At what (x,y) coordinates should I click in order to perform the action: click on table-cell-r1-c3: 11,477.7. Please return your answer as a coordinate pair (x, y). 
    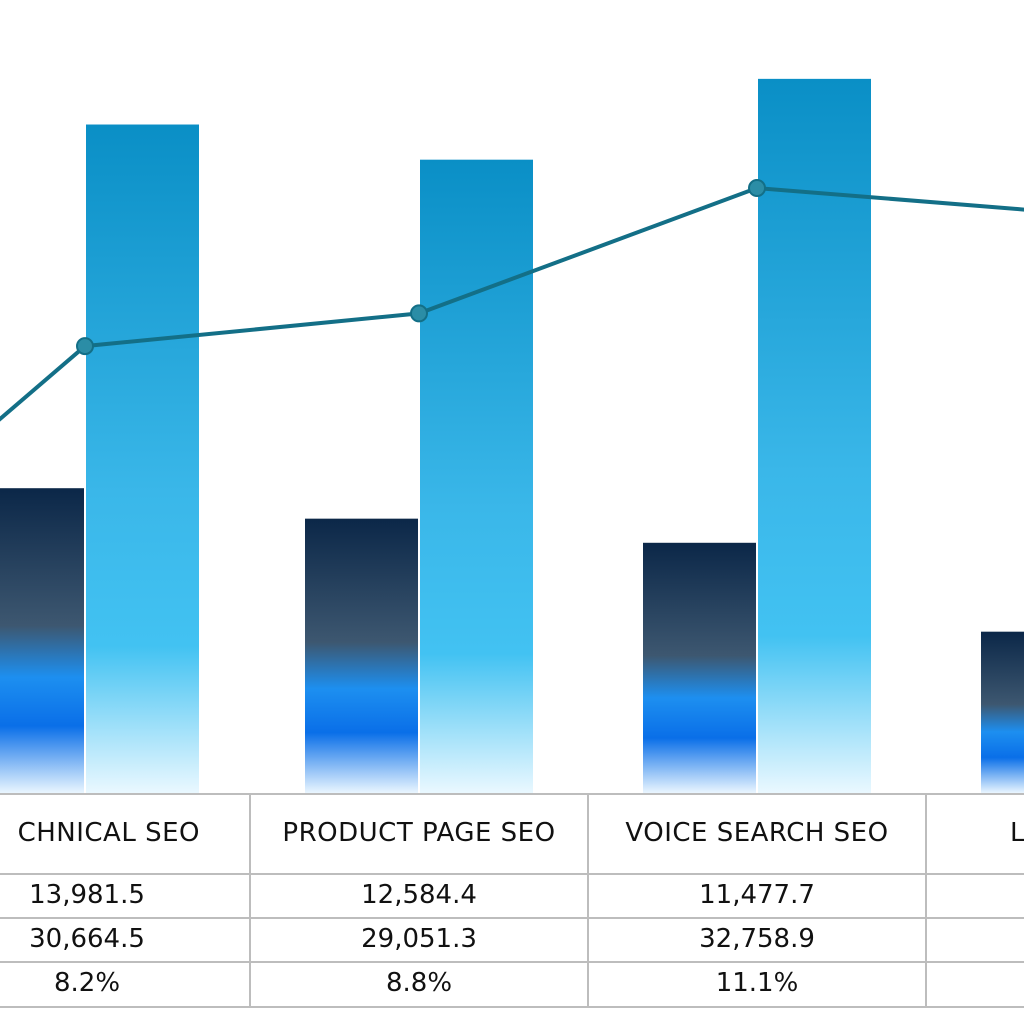
    Looking at the image, I should click on (757, 895).